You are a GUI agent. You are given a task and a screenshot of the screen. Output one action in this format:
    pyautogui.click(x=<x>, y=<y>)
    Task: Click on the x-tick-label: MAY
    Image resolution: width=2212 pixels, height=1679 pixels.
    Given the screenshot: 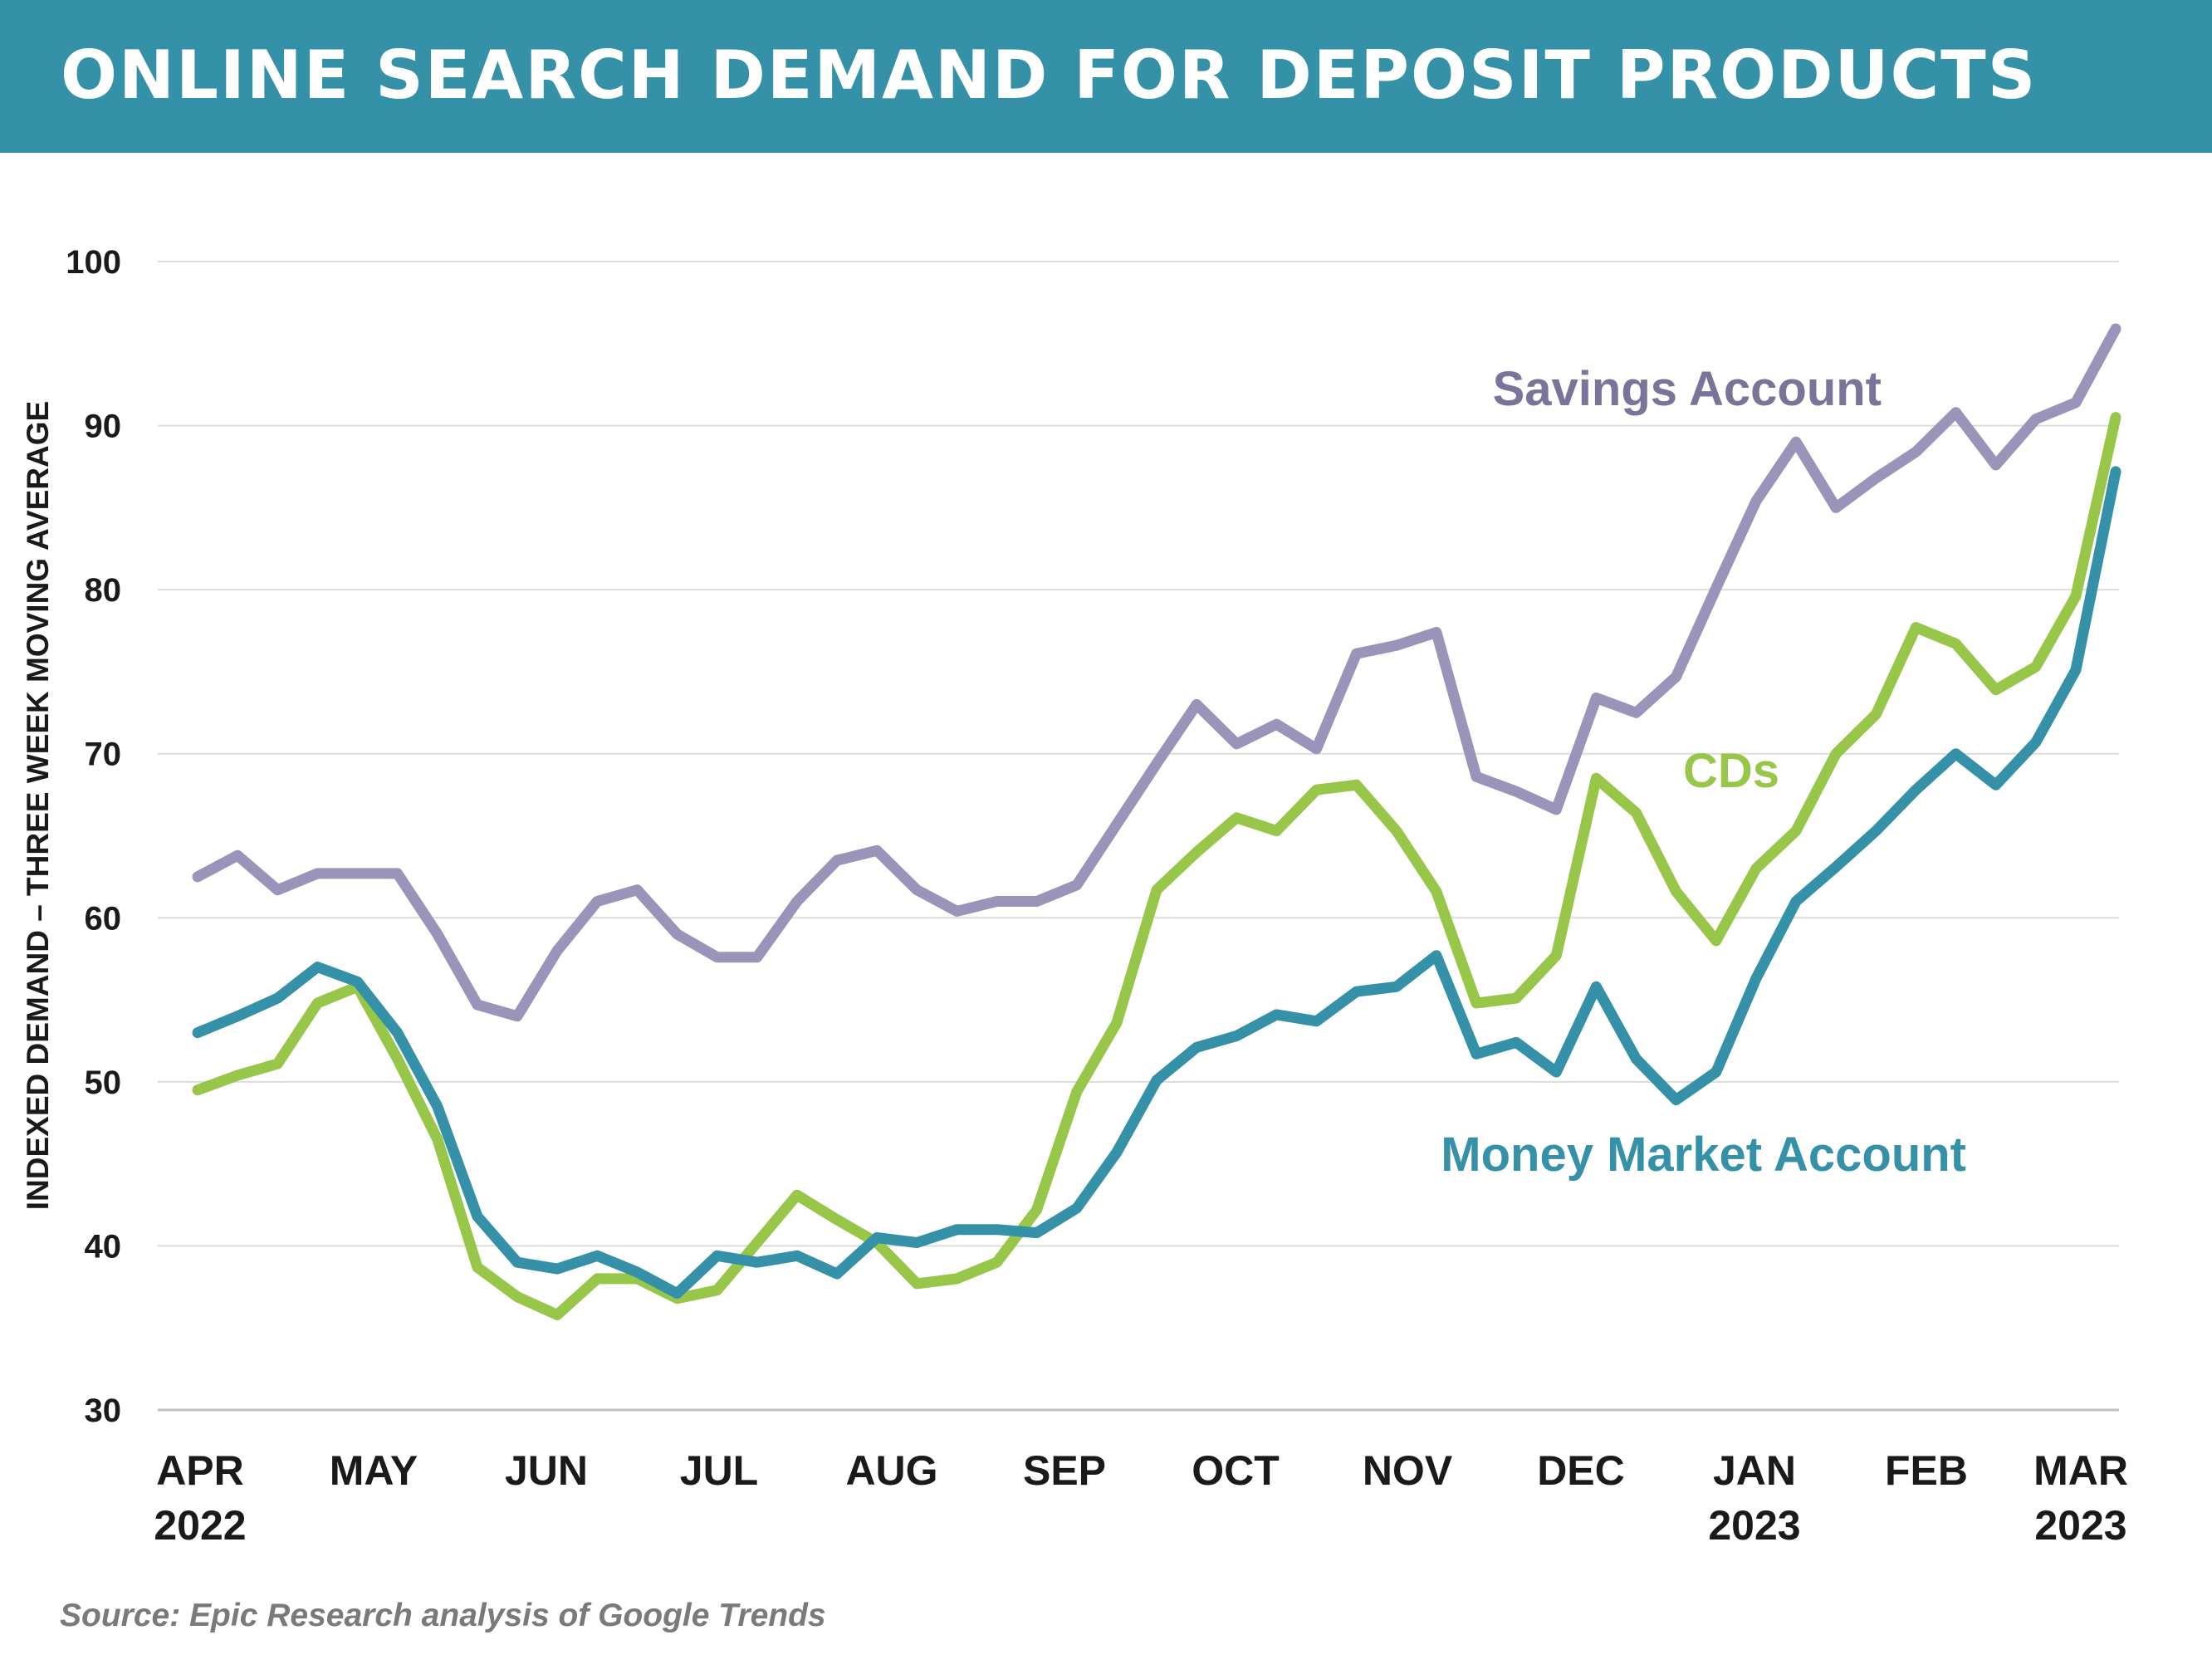 What is the action you would take?
    pyautogui.click(x=374, y=1470)
    